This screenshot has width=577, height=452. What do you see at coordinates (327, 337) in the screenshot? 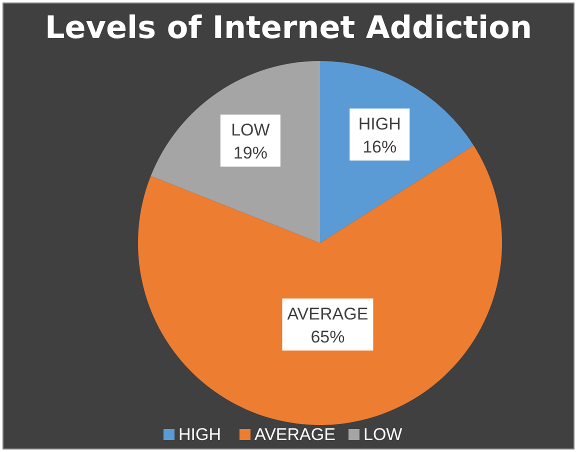
I see `data-label: 65%` at bounding box center [327, 337].